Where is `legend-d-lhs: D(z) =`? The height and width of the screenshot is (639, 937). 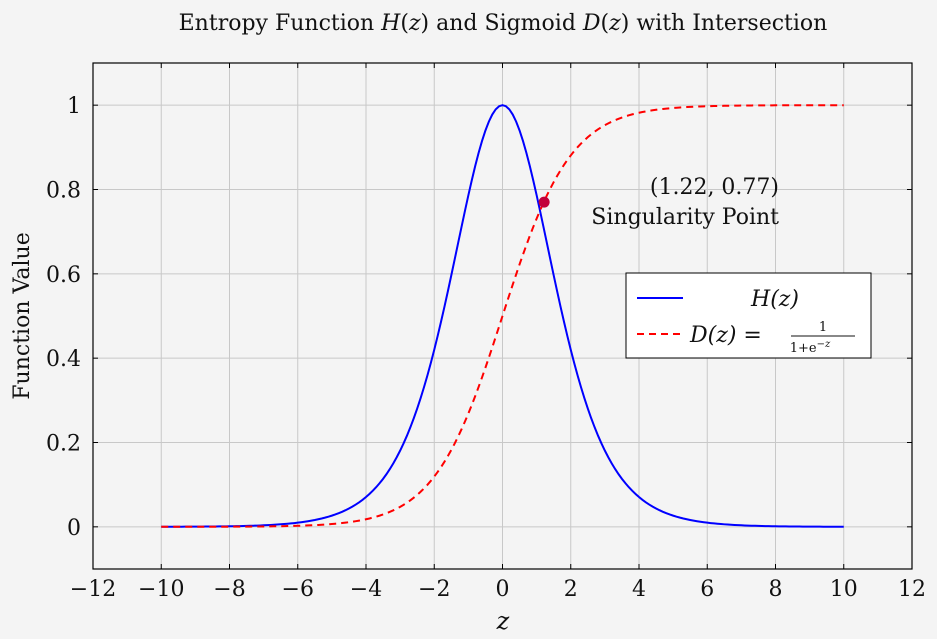
legend-d-lhs: D(z) = is located at coordinates (725, 335).